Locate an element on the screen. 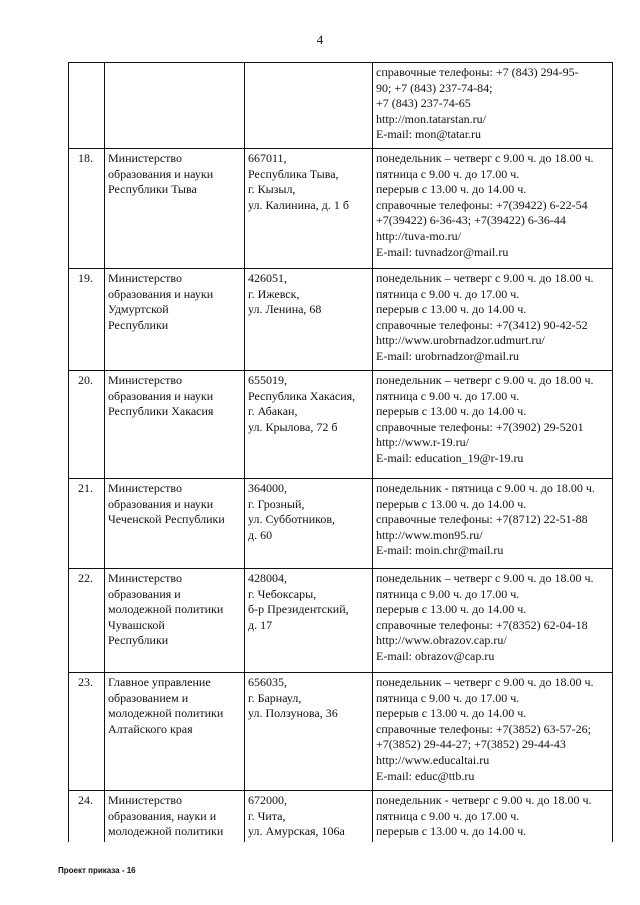 Image resolution: width=640 pixels, height=905 pixels. name-line: образования, науки и is located at coordinates (162, 815).